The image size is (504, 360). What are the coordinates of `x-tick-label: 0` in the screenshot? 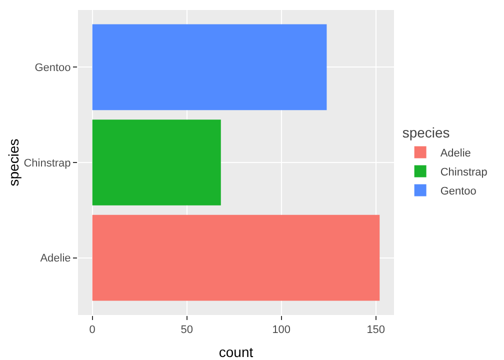 It's located at (92, 330).